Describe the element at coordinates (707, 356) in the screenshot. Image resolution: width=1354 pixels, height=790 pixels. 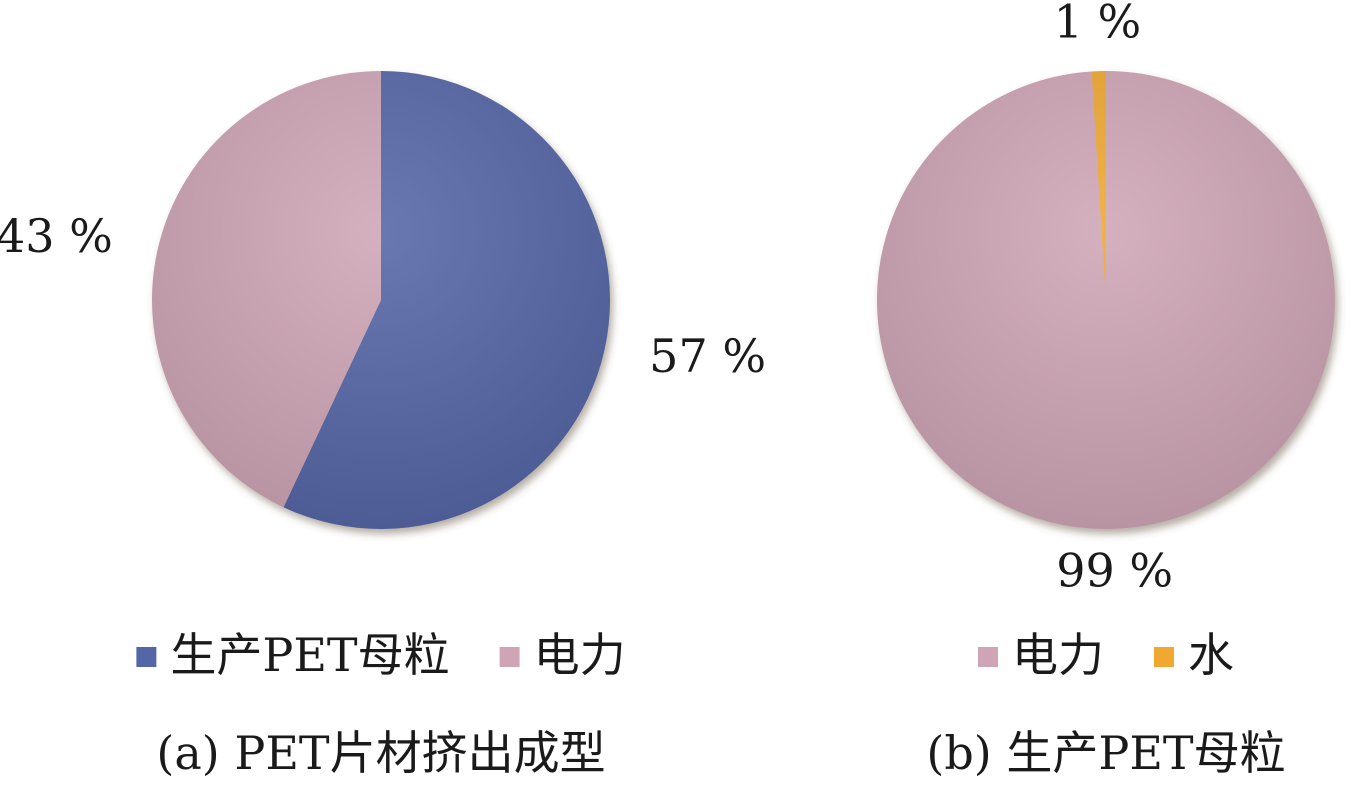
I see `value-label: 57 %` at that location.